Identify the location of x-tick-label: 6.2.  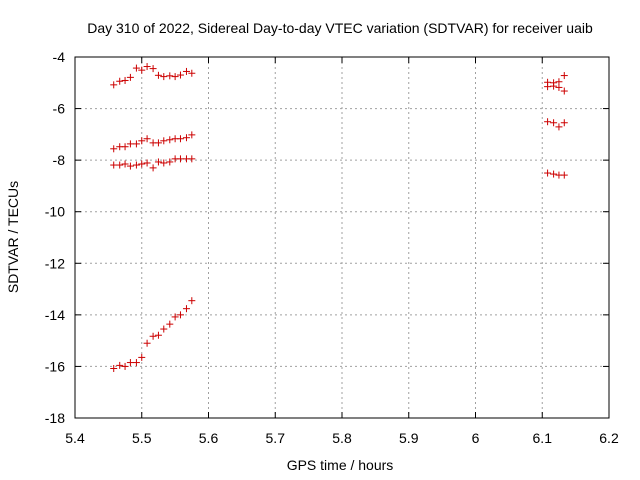
(609, 438).